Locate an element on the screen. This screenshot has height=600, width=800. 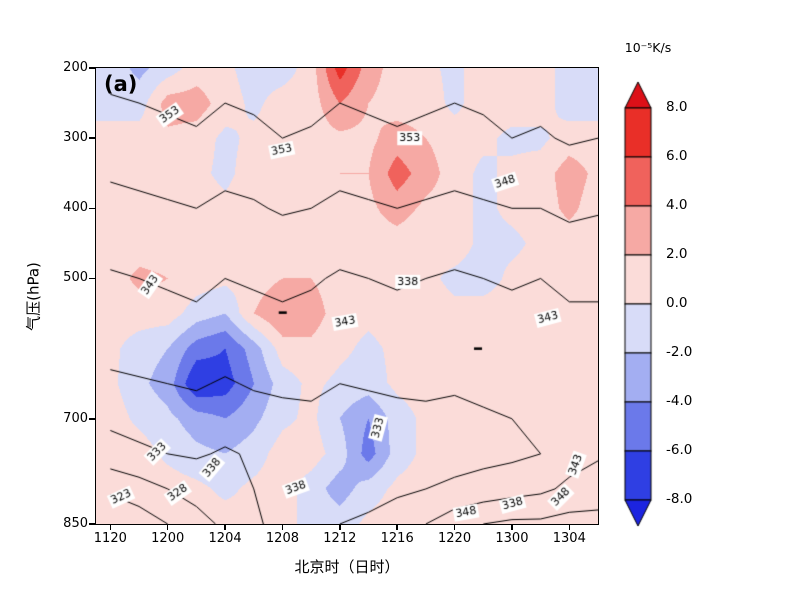
y-tick-label: 850 is located at coordinates (75, 523).